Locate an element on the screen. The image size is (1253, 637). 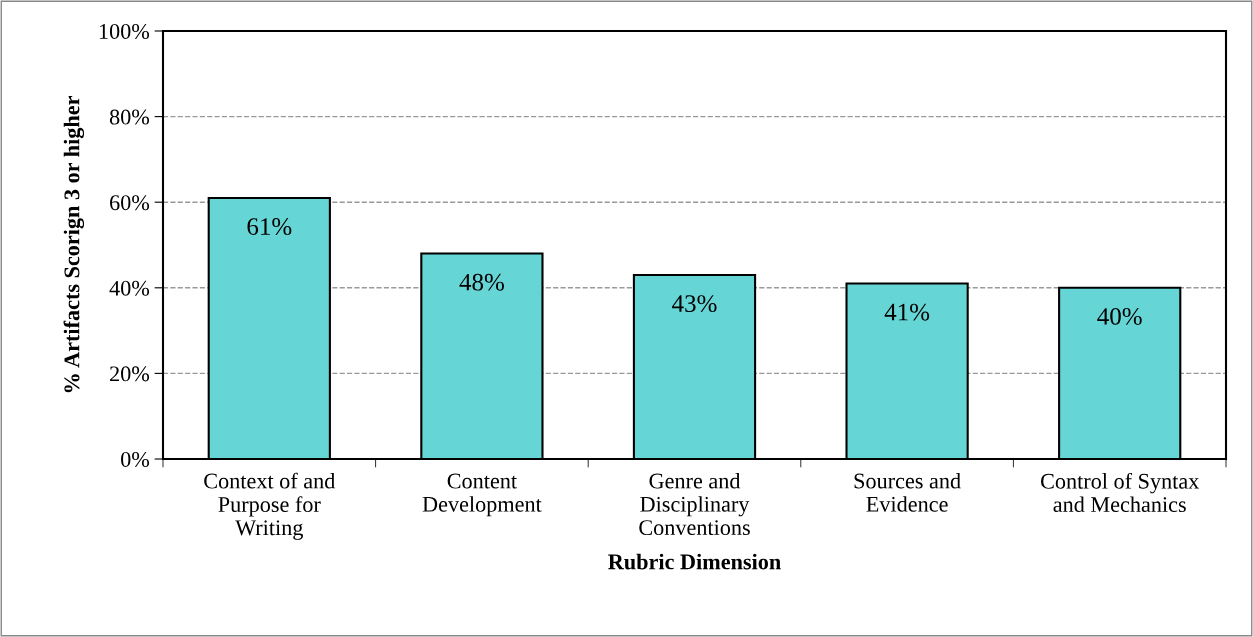
data-label: 41% is located at coordinates (907, 312).